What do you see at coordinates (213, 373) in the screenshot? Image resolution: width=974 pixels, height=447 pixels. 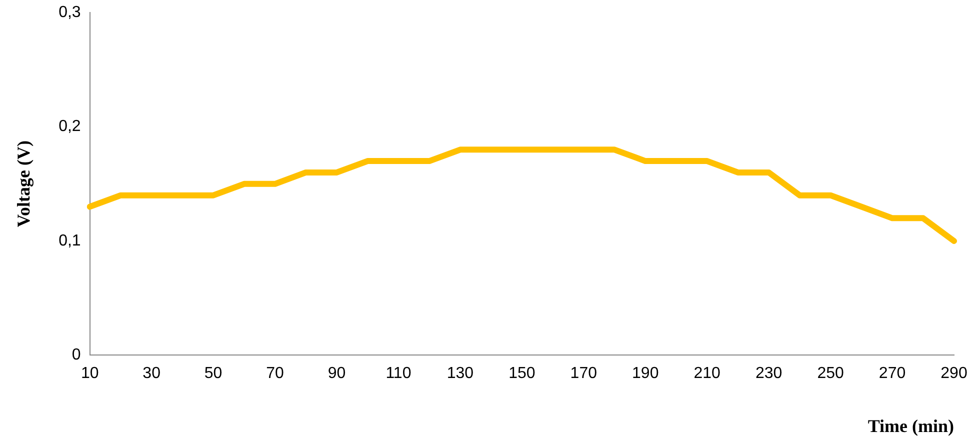 I see `x-tick-label: 50` at bounding box center [213, 373].